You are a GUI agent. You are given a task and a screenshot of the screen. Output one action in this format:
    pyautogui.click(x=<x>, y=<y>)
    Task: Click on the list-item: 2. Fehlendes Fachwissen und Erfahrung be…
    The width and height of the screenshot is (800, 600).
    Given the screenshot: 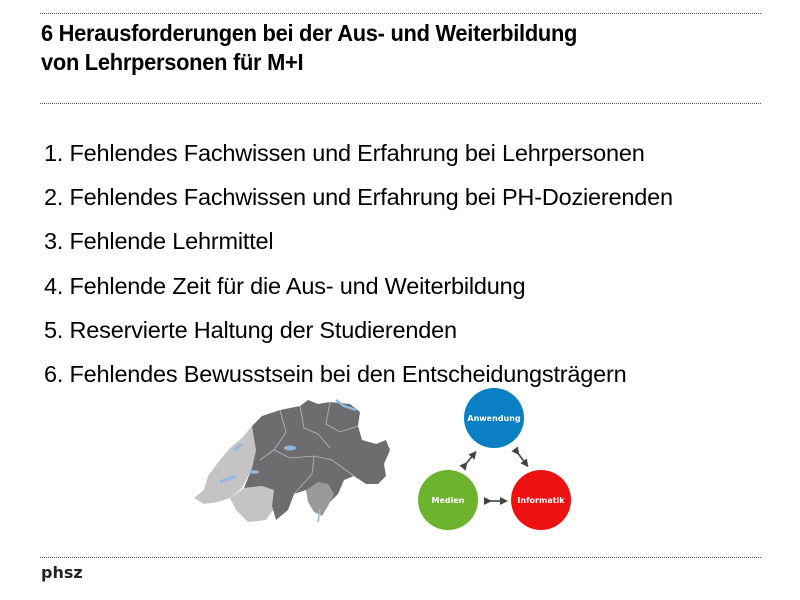 What is the action you would take?
    pyautogui.click(x=358, y=197)
    